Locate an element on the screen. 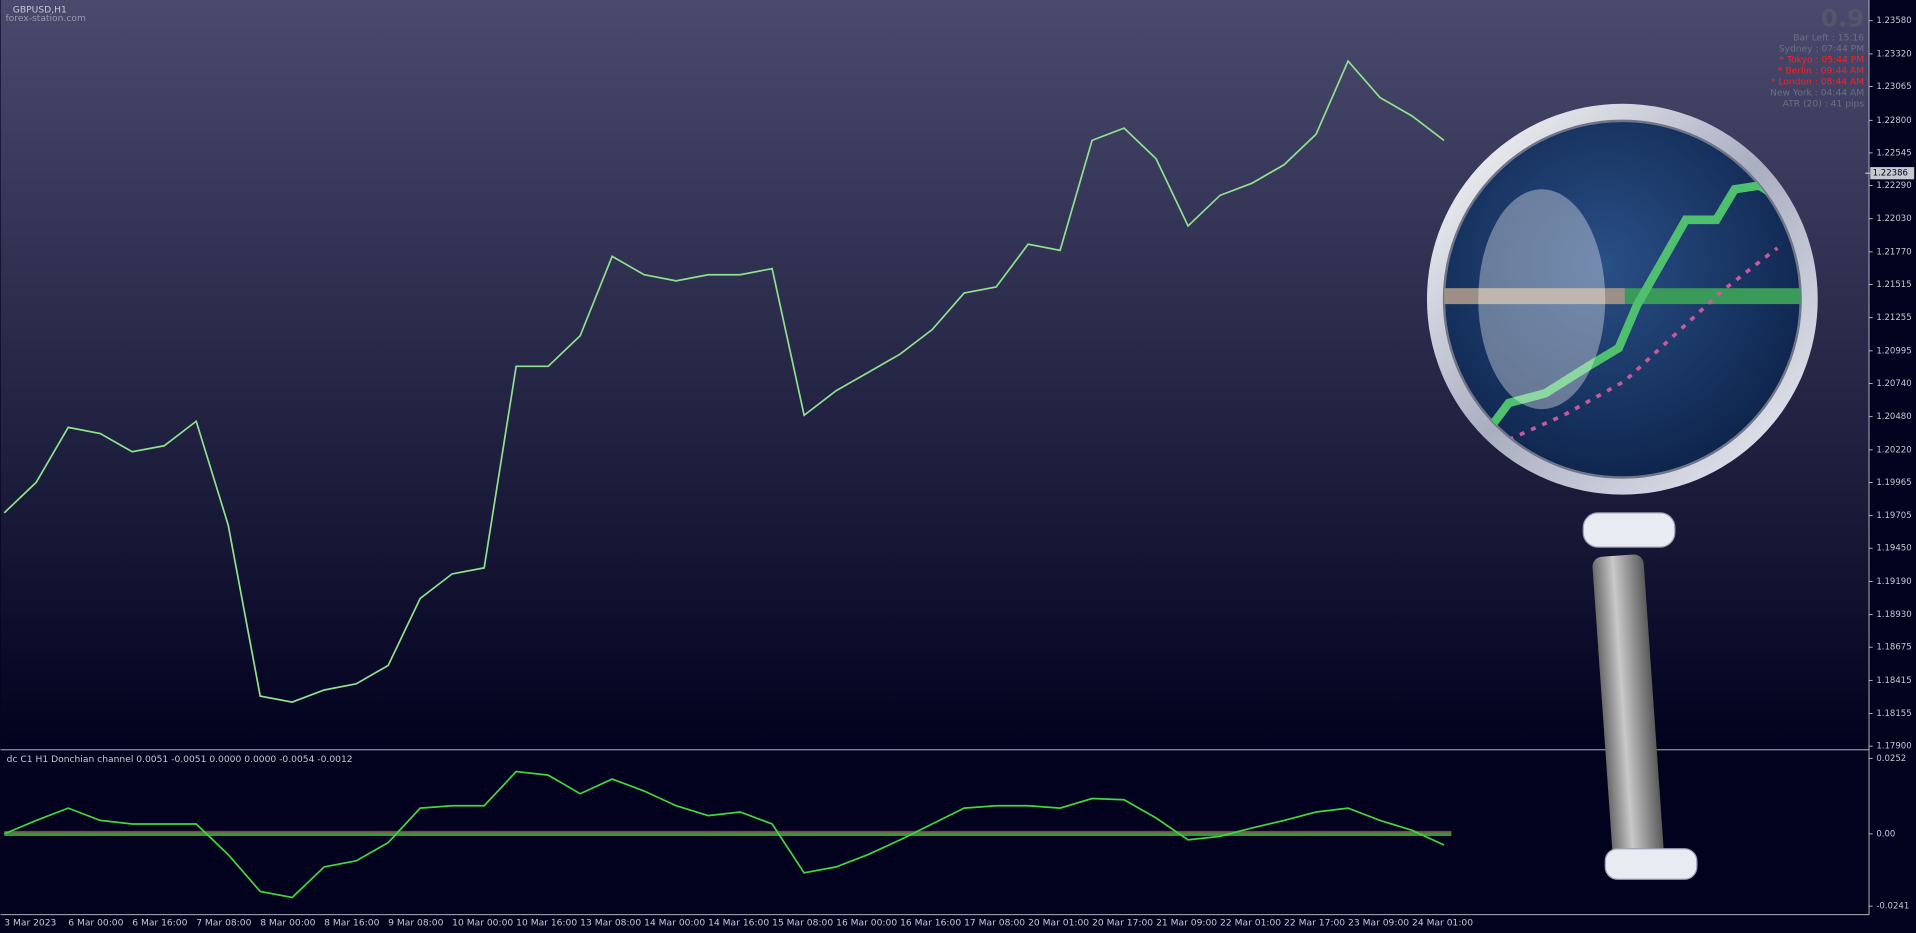 The image size is (1916, 933). x-tick-label: 21 Mar 09:00 is located at coordinates (1186, 924).